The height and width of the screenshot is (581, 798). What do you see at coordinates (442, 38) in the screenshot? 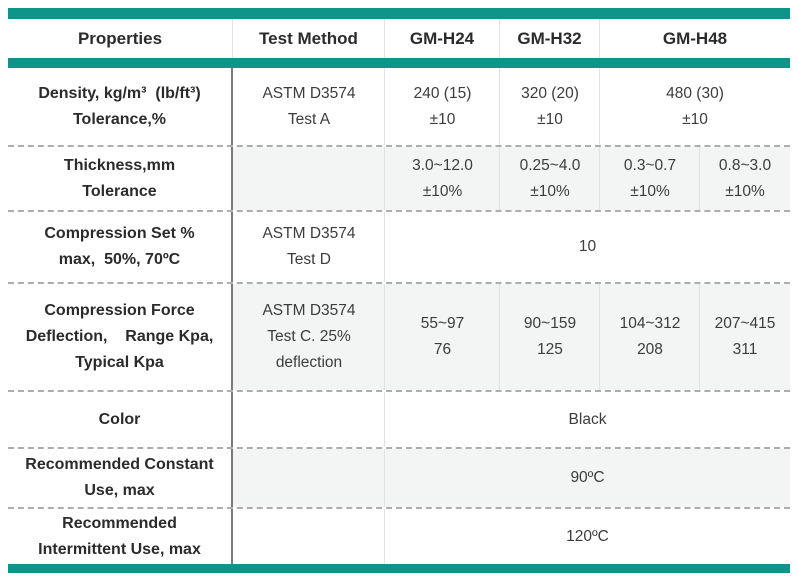
I see `header-gm-h24: GM-H24` at bounding box center [442, 38].